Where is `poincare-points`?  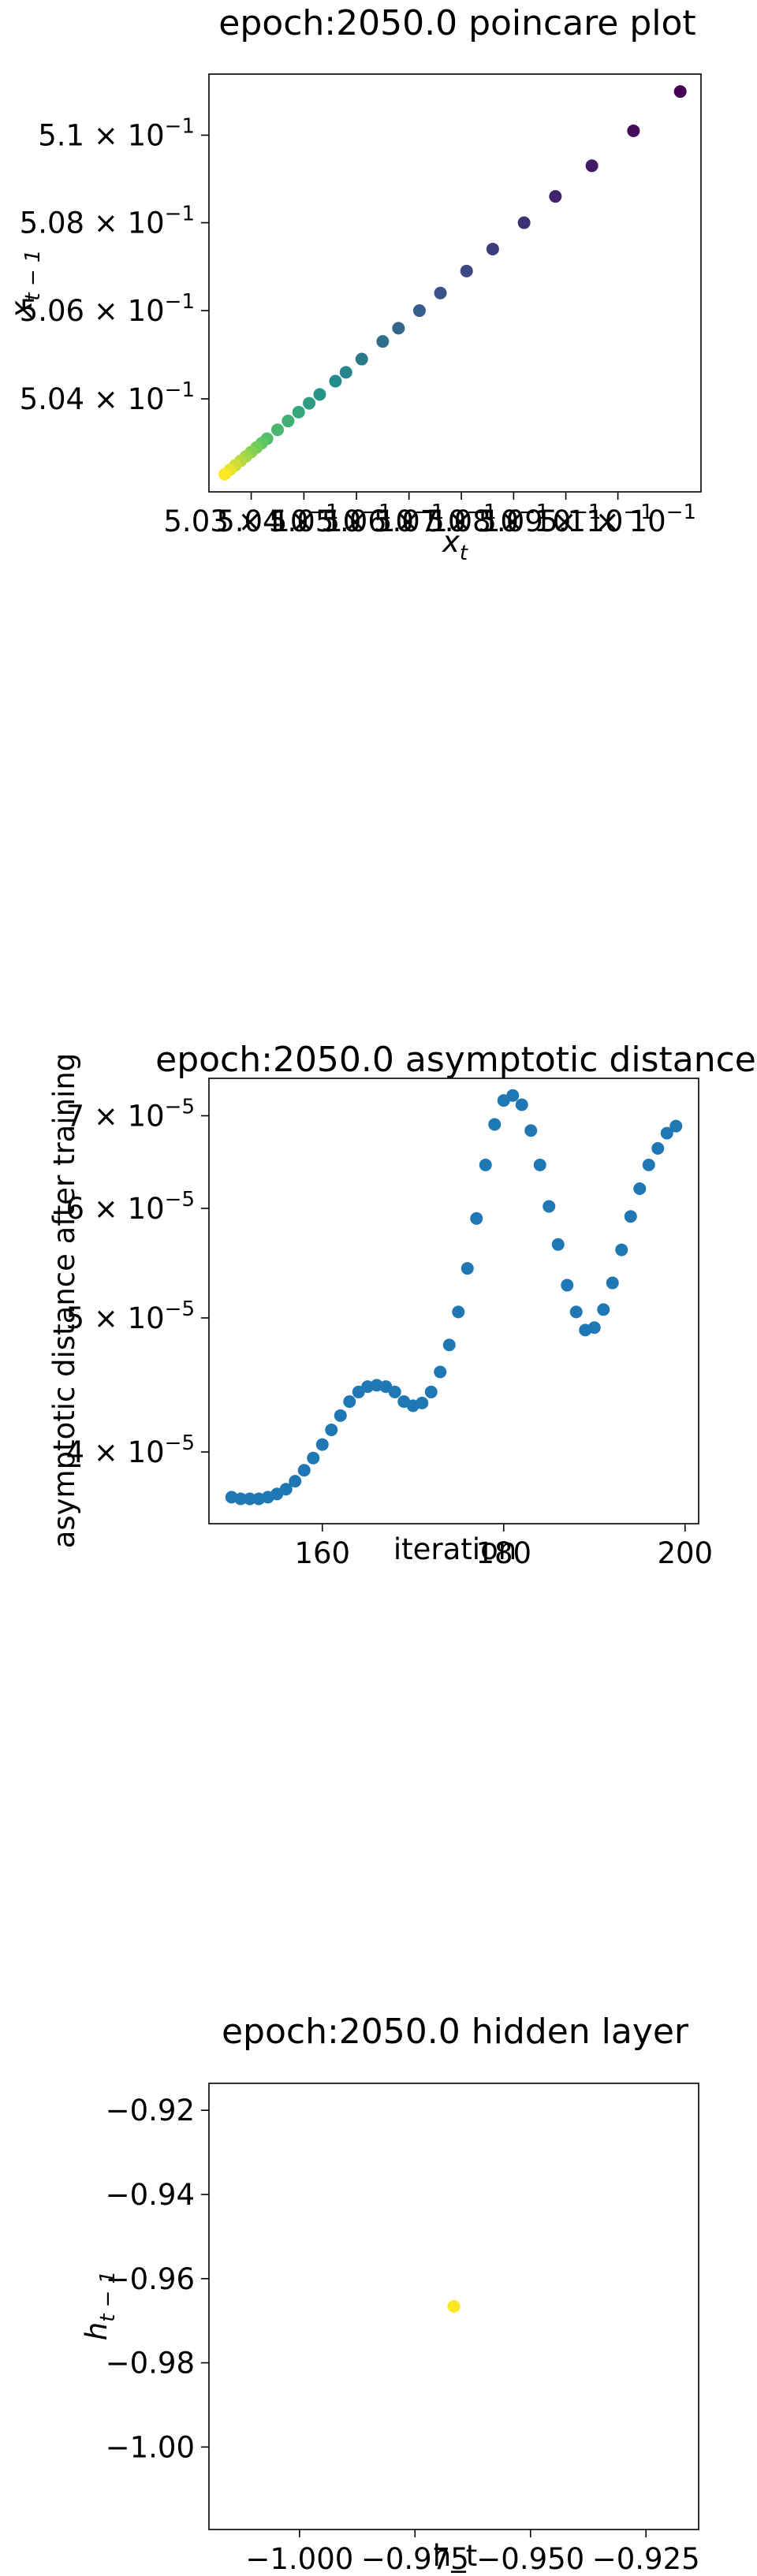 poincare-points is located at coordinates (453, 283).